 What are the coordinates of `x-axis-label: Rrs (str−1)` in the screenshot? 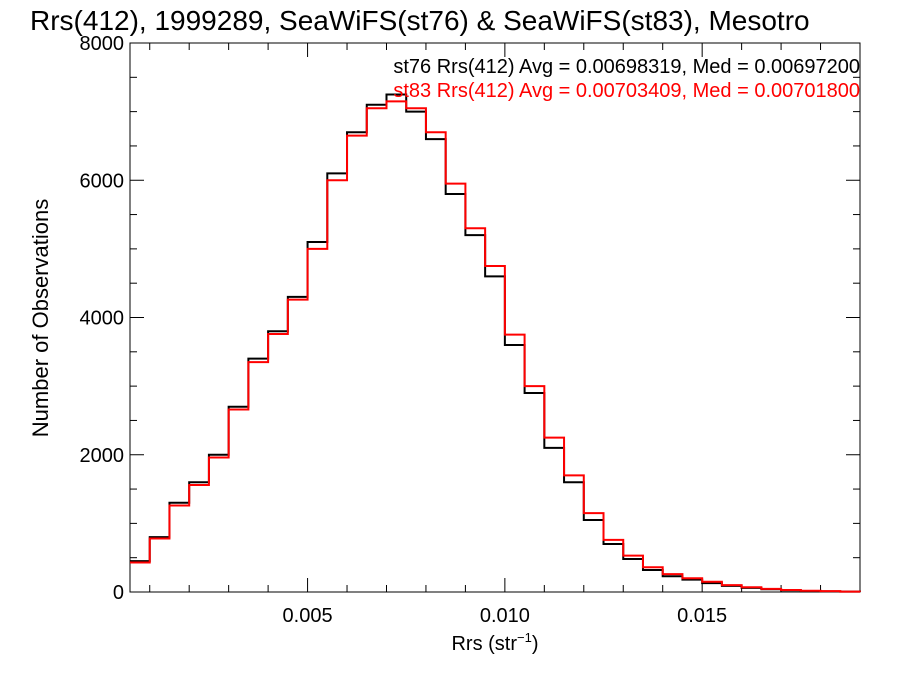 It's located at (494, 642).